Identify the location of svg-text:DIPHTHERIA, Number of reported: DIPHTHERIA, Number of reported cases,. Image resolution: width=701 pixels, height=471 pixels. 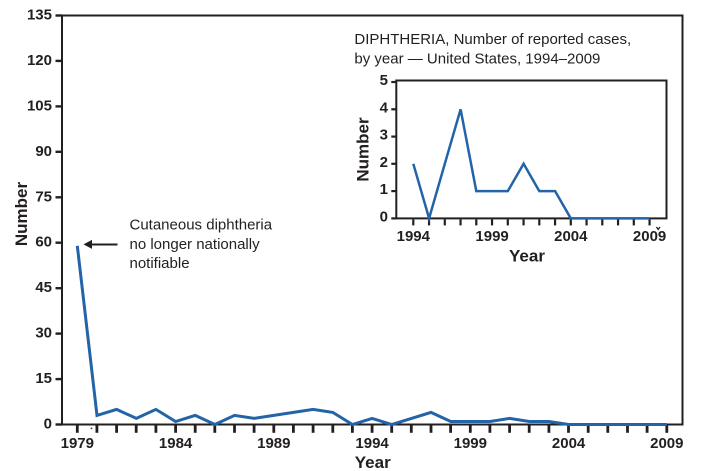
(492, 39).